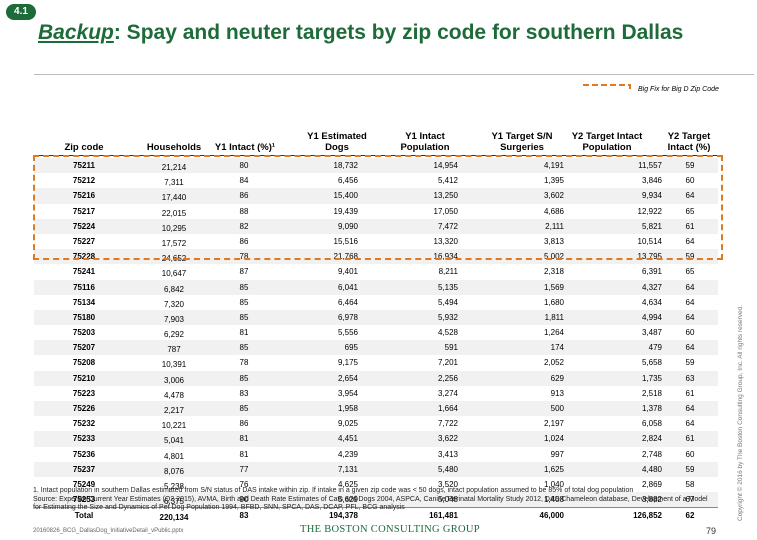 The height and width of the screenshot is (540, 757). I want to click on header-y2-target-intact-population: Y2 Target Intact Population, so click(607, 142).